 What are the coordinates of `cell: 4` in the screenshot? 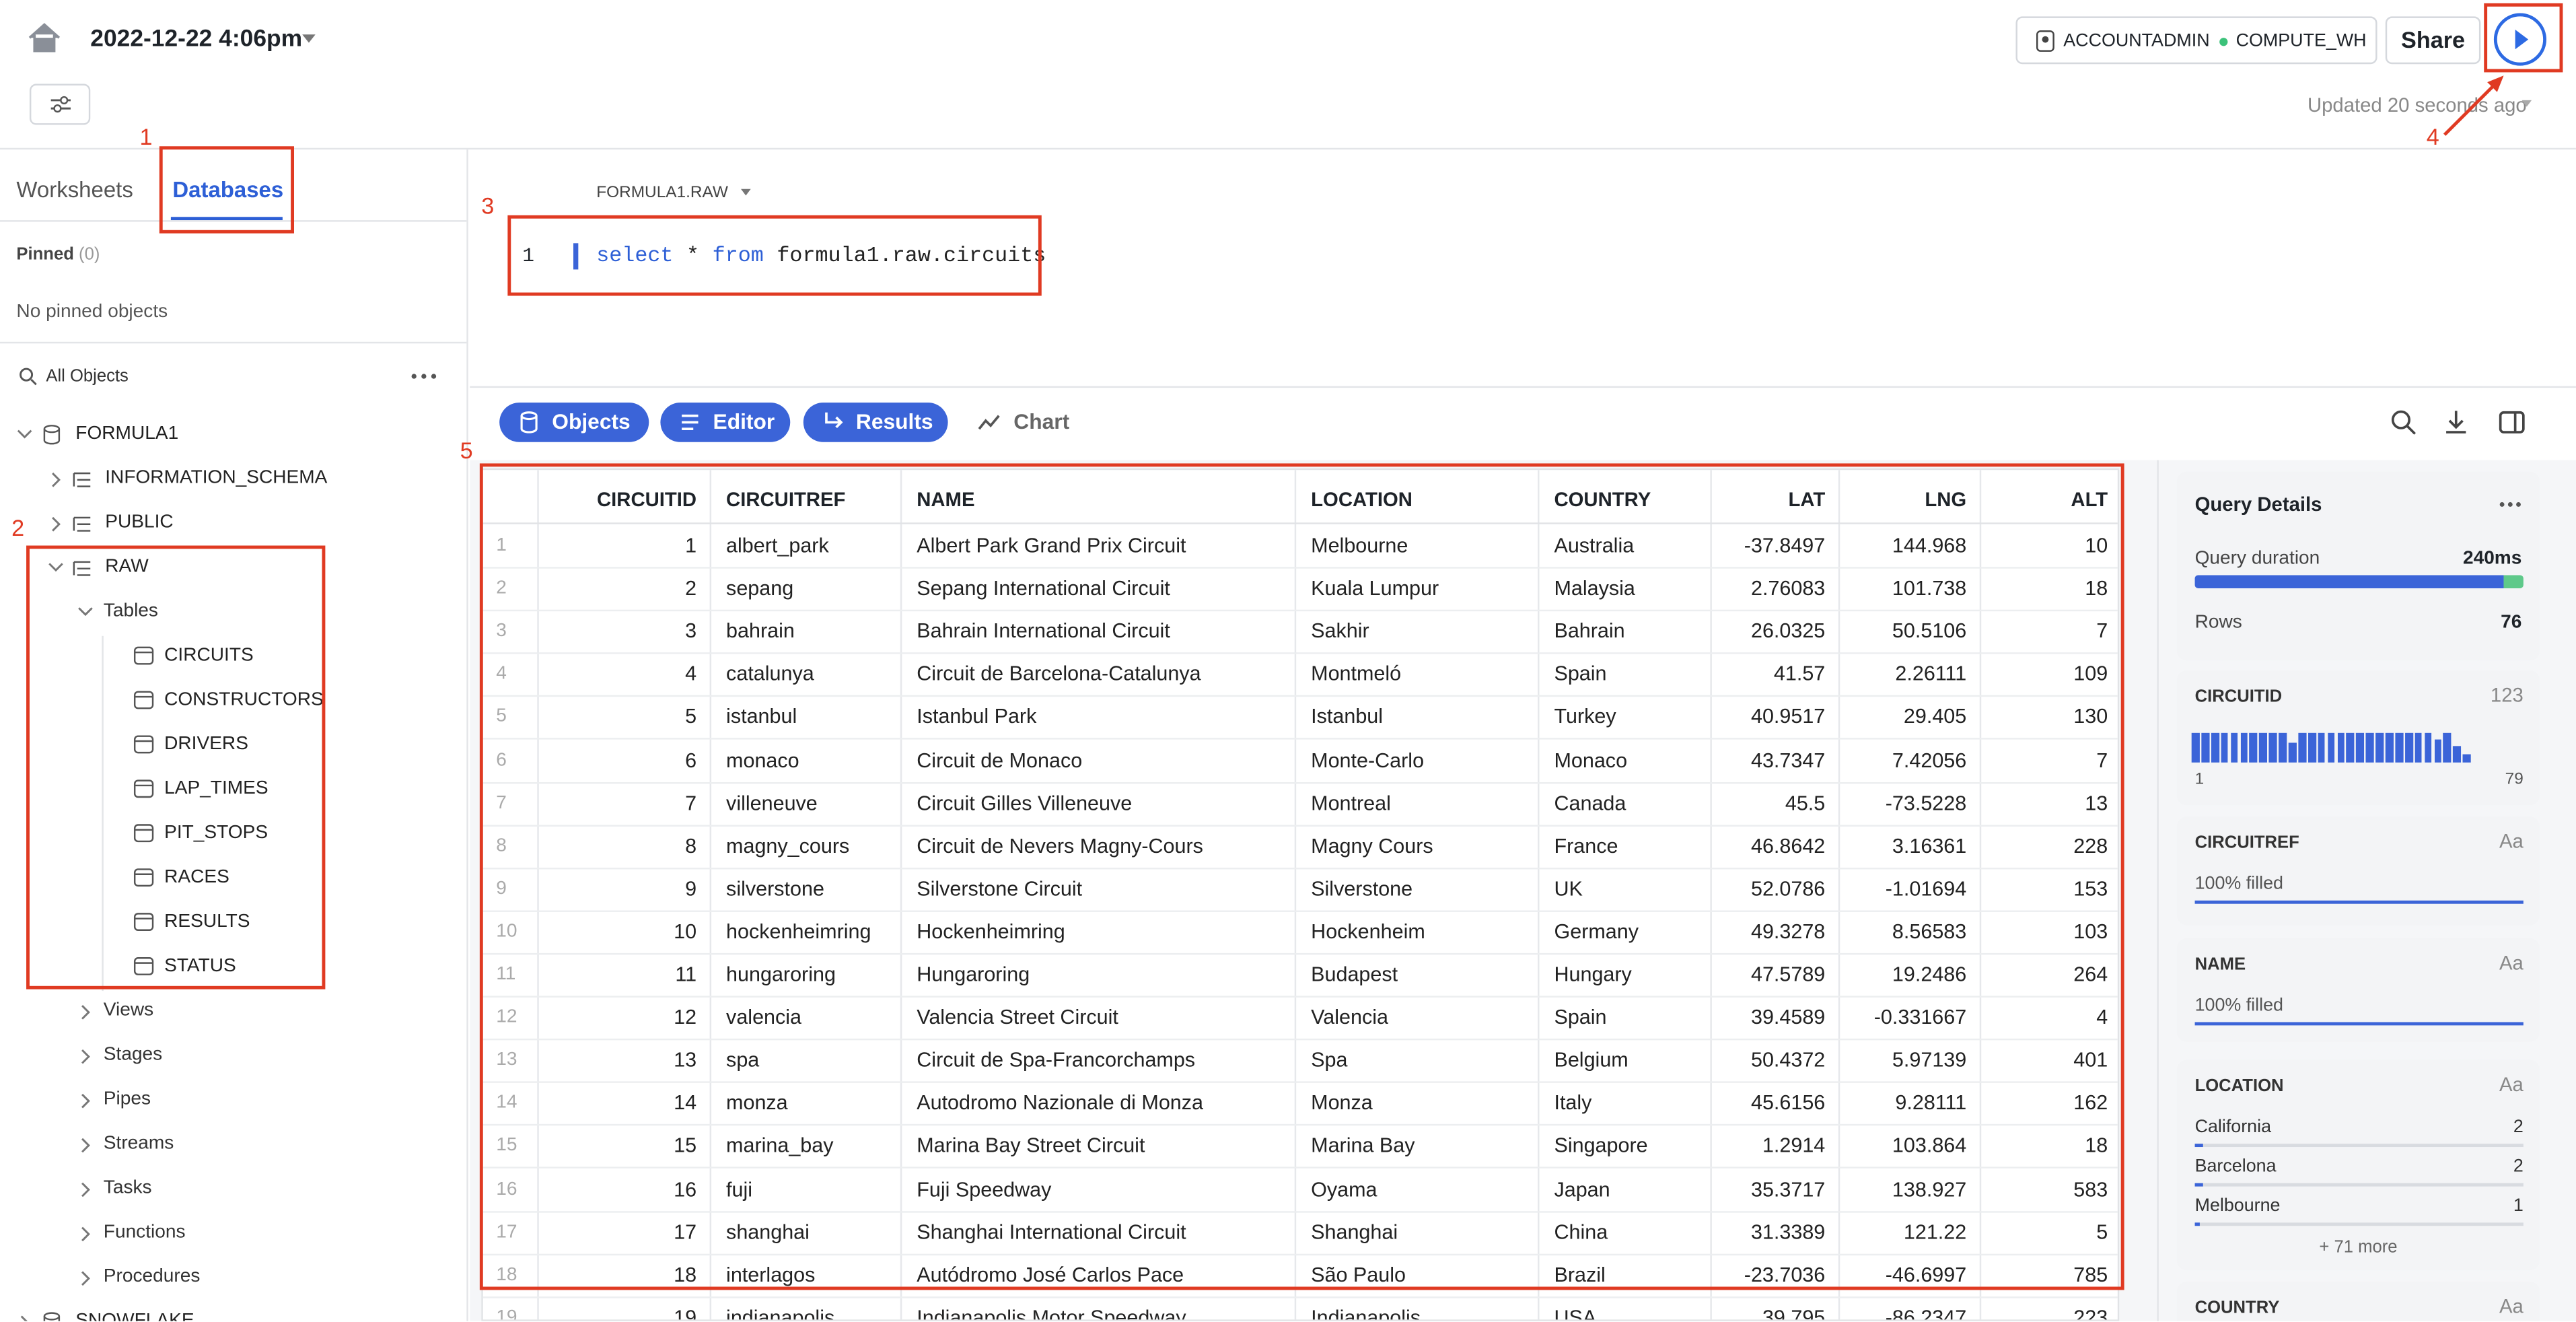 It's located at (691, 674).